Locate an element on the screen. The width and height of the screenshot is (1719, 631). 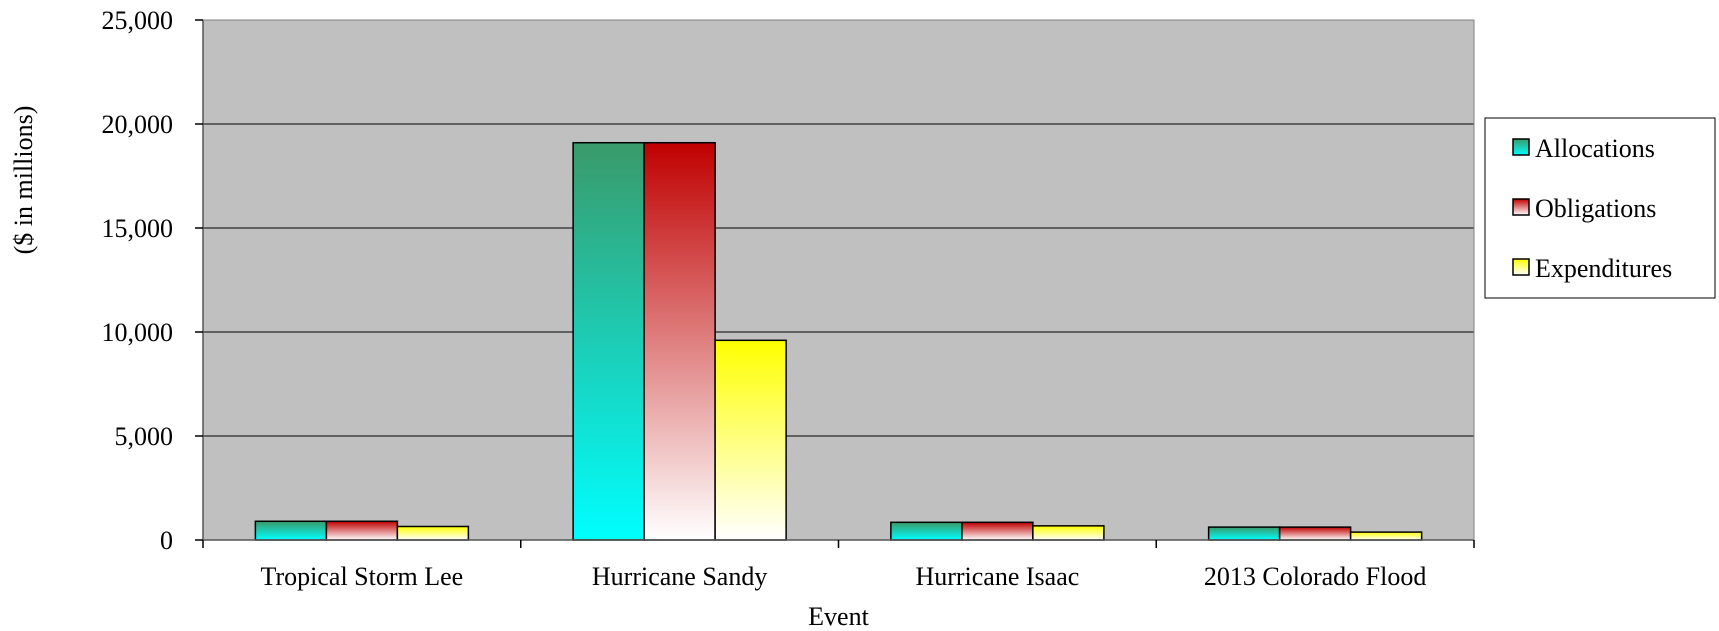
y-tick-label: 25,000 is located at coordinates (138, 20).